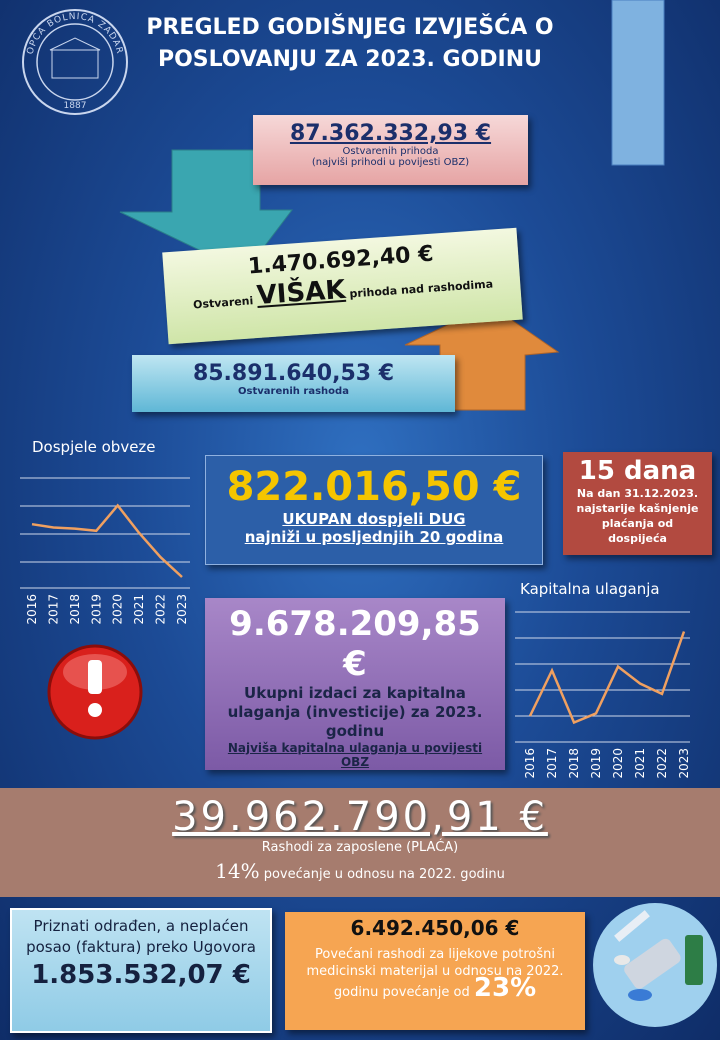 The height and width of the screenshot is (1040, 720). Describe the element at coordinates (293, 373) in the screenshot. I see `amount: 85.891.640,53 €` at that location.